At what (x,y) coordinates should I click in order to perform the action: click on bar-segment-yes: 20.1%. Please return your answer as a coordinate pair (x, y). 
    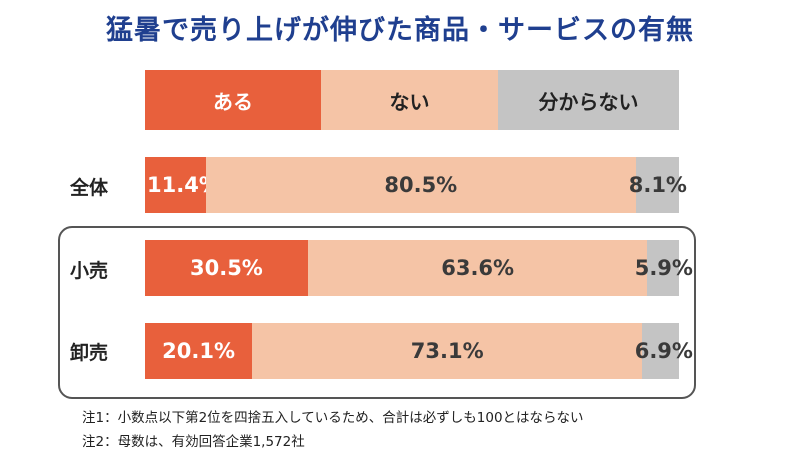
    Looking at the image, I should click on (199, 351).